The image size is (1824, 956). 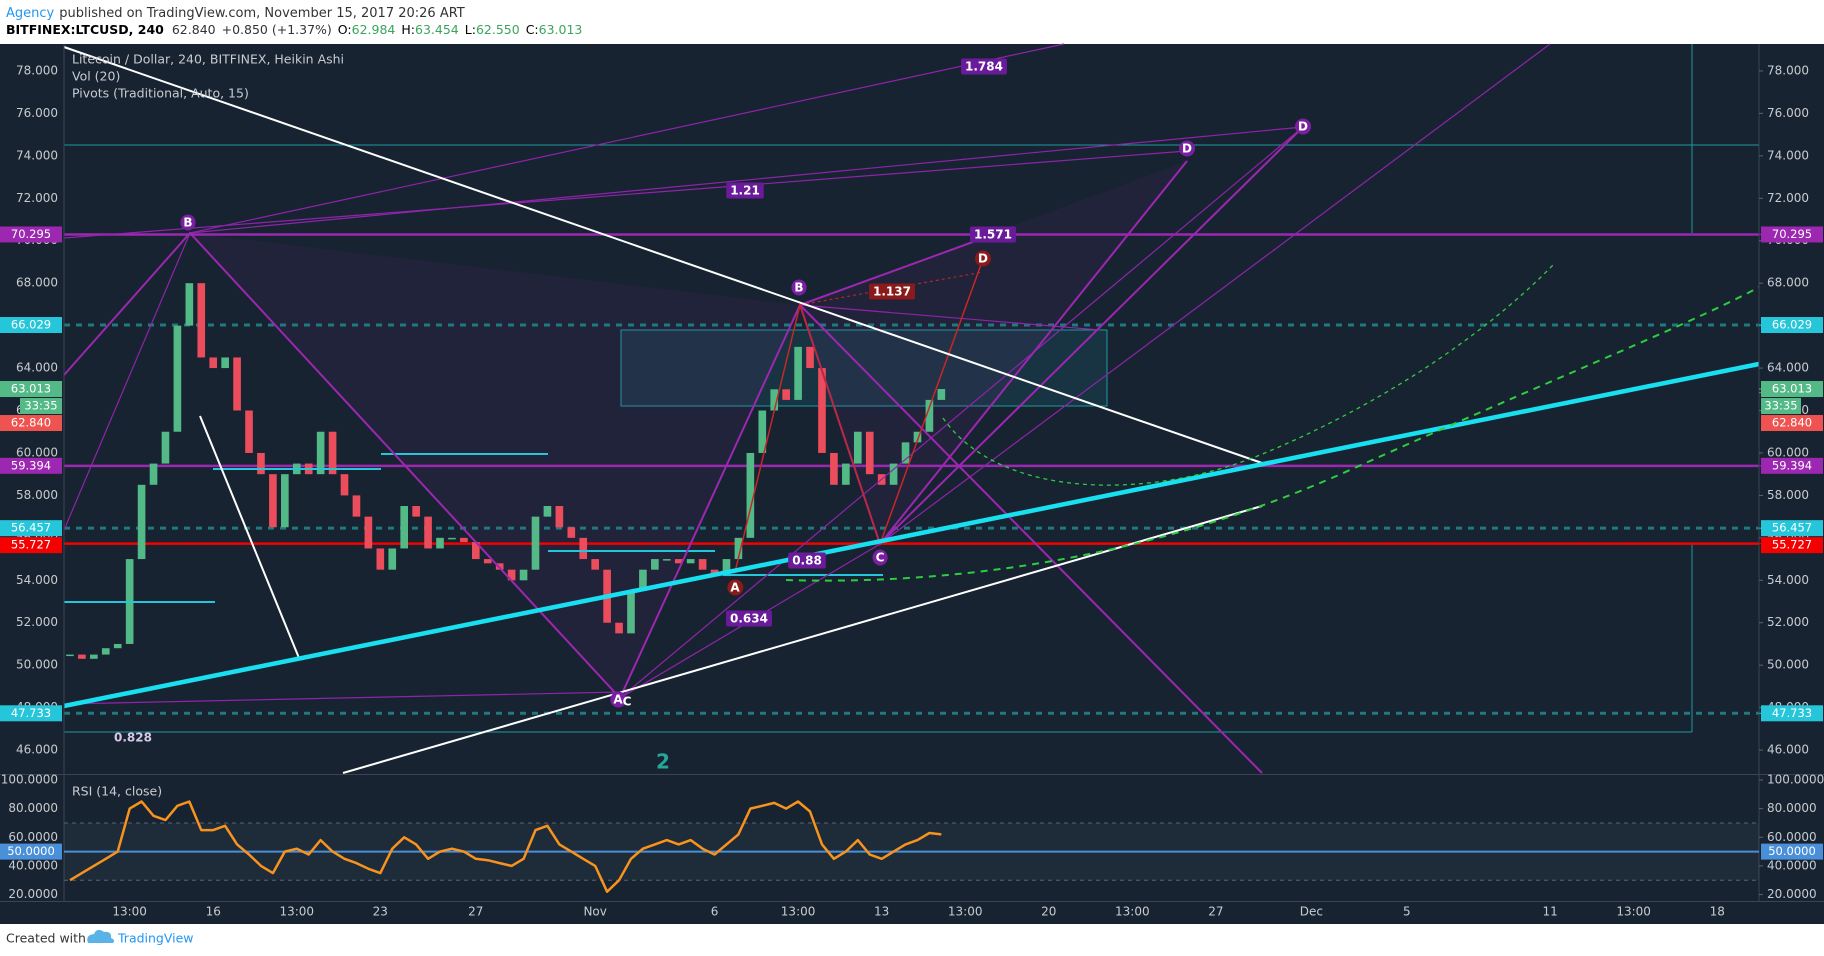 What do you see at coordinates (1795, 780) in the screenshot?
I see `rsi-tick-label: 100.0000` at bounding box center [1795, 780].